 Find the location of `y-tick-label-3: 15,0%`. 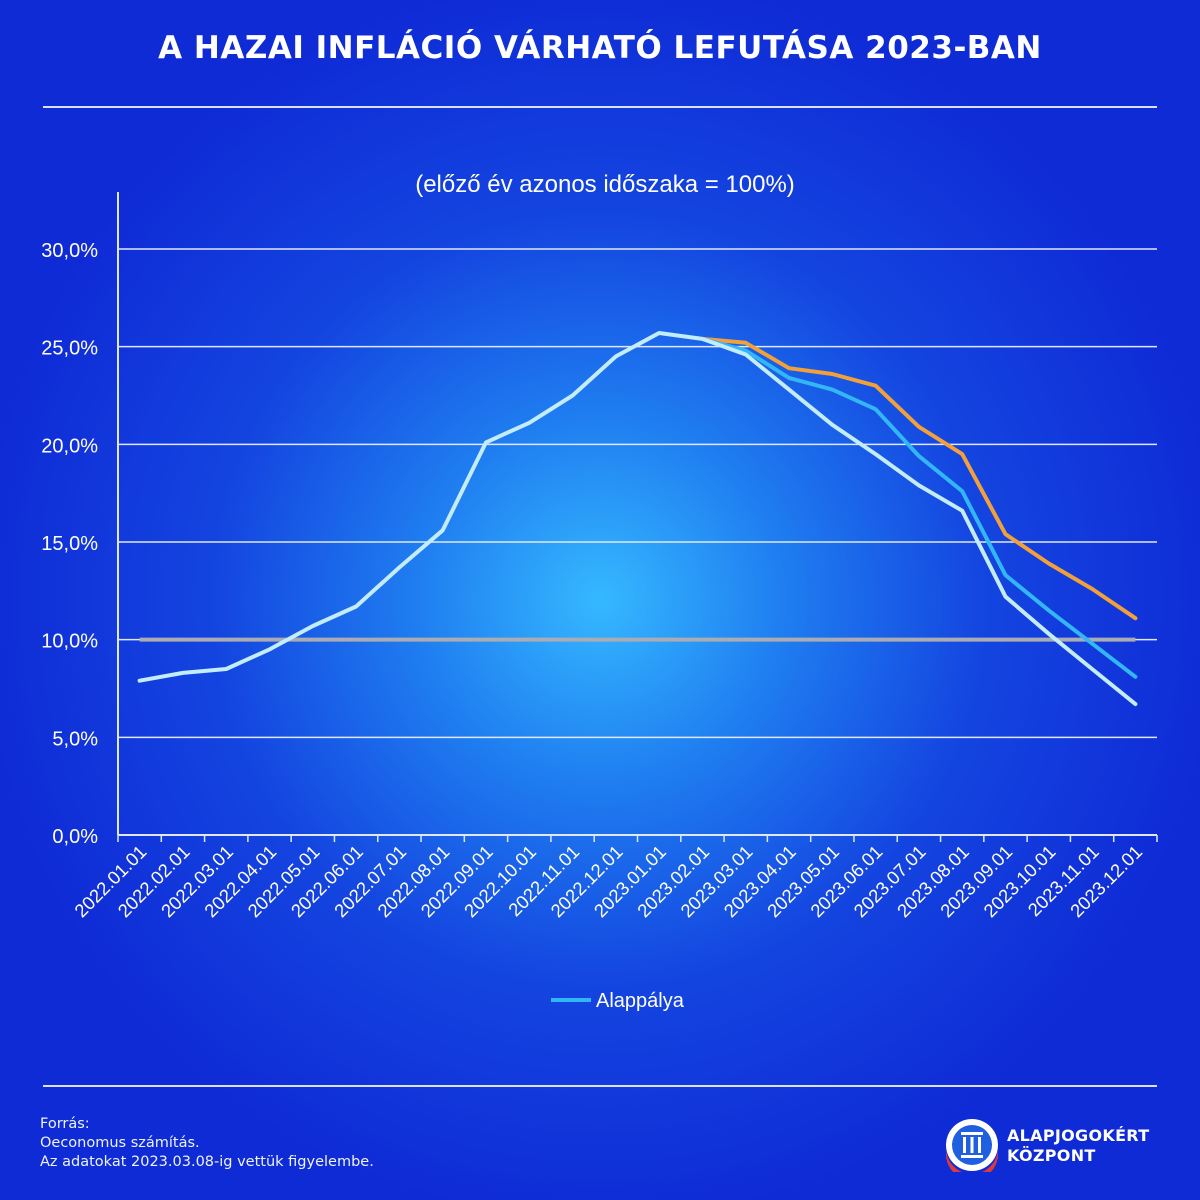

y-tick-label-3: 15,0% is located at coordinates (69, 544).